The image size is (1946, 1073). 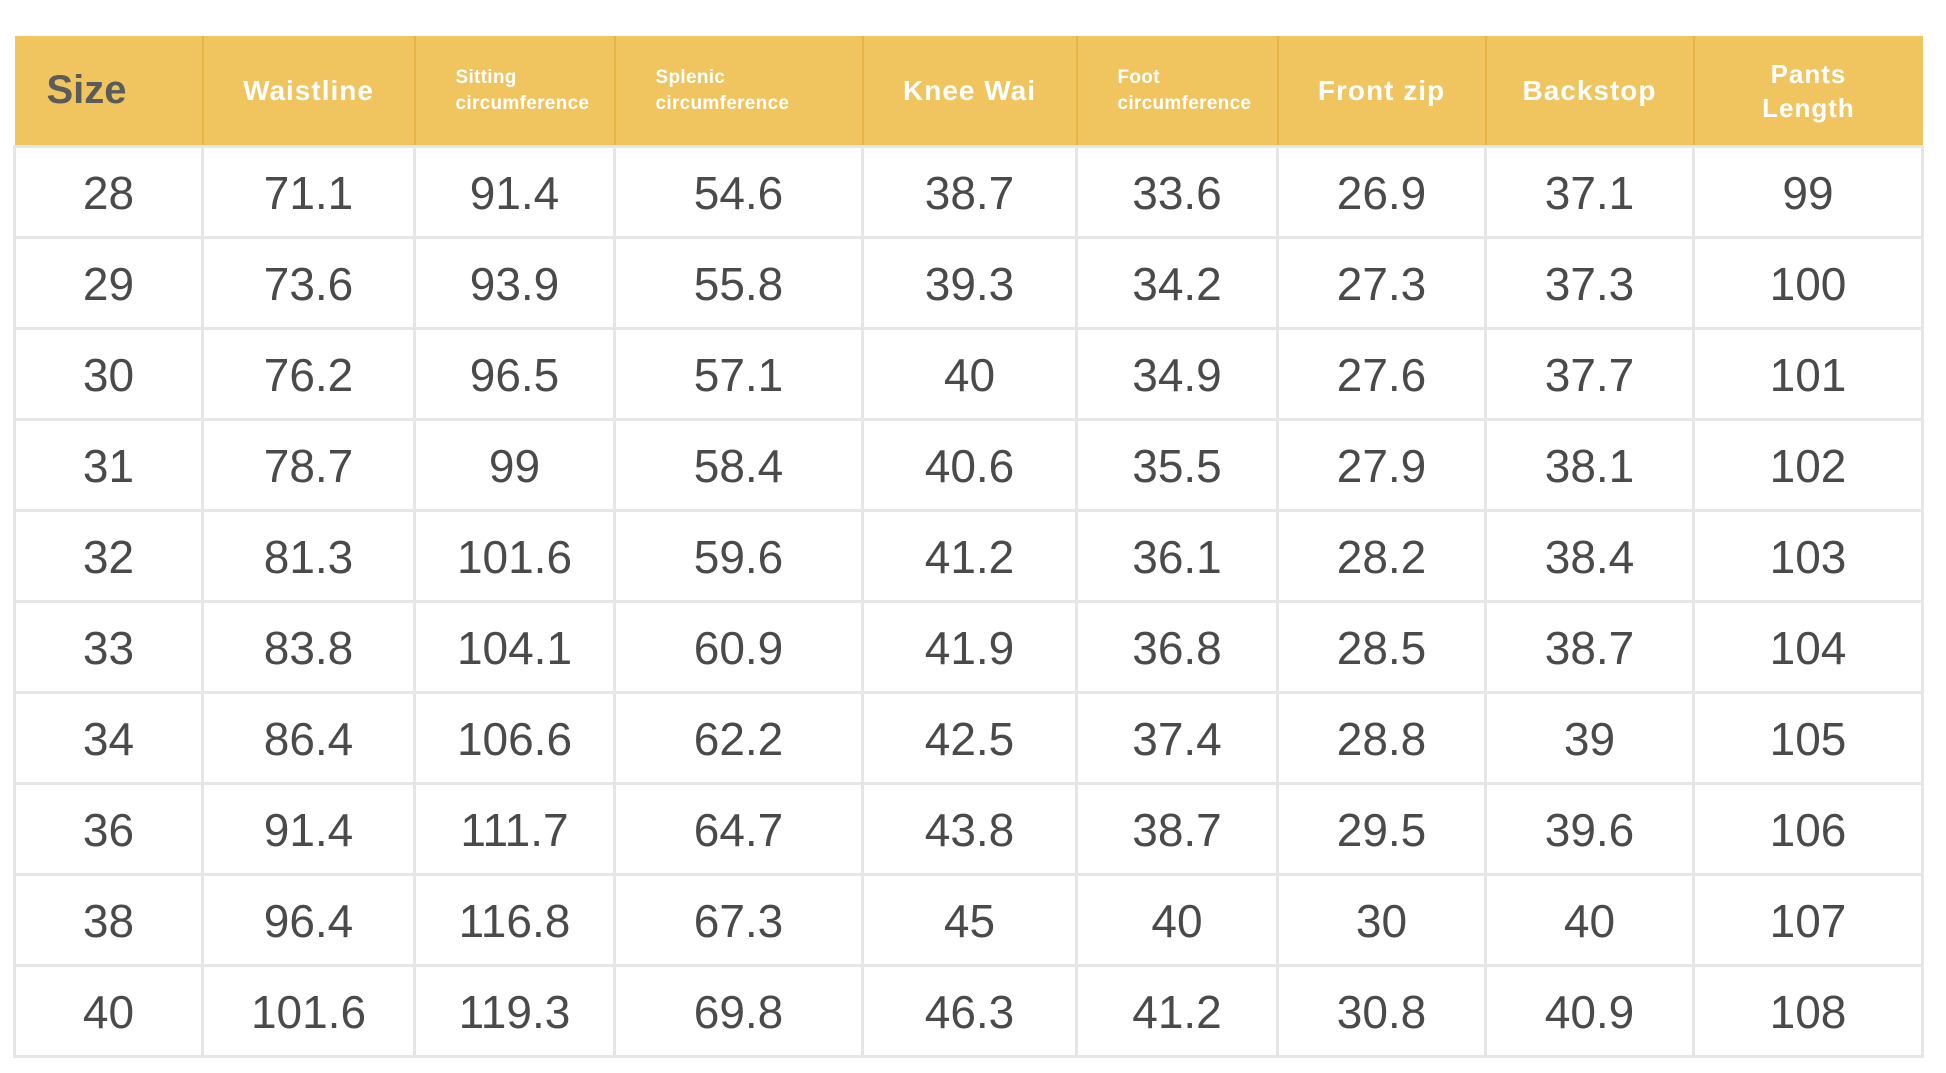 I want to click on cell-waistline: 86.4, so click(x=308, y=738).